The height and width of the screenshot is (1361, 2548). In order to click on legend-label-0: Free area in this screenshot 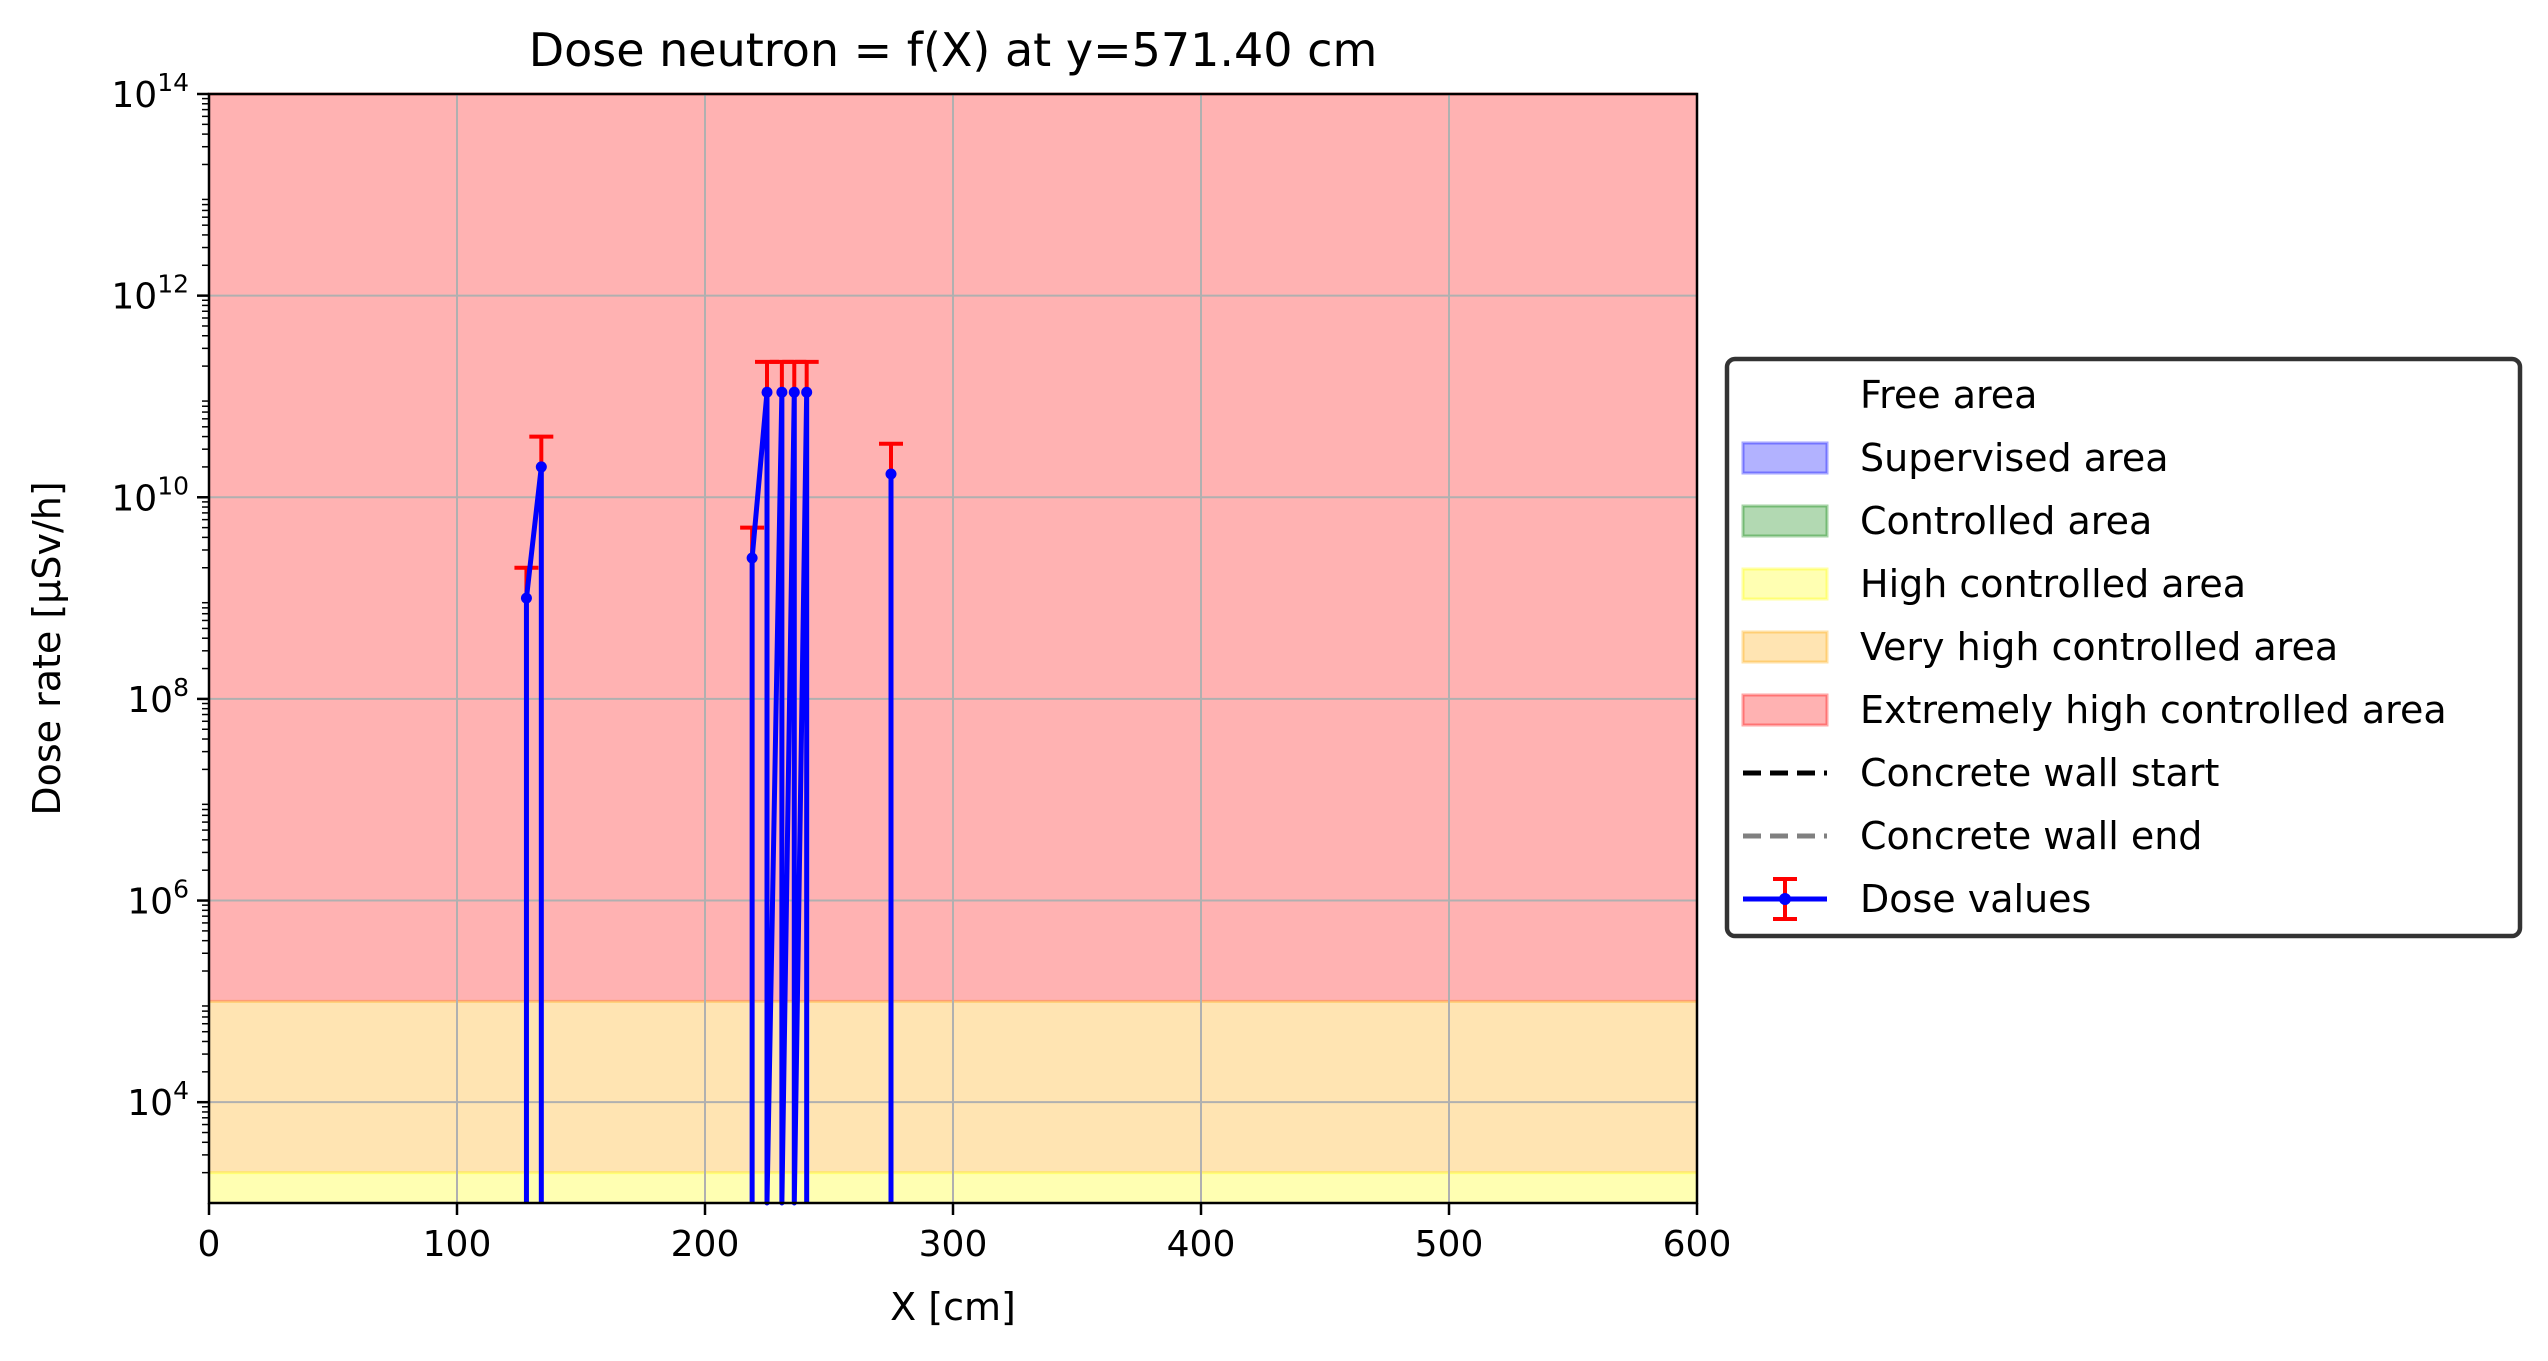, I will do `click(1948, 395)`.